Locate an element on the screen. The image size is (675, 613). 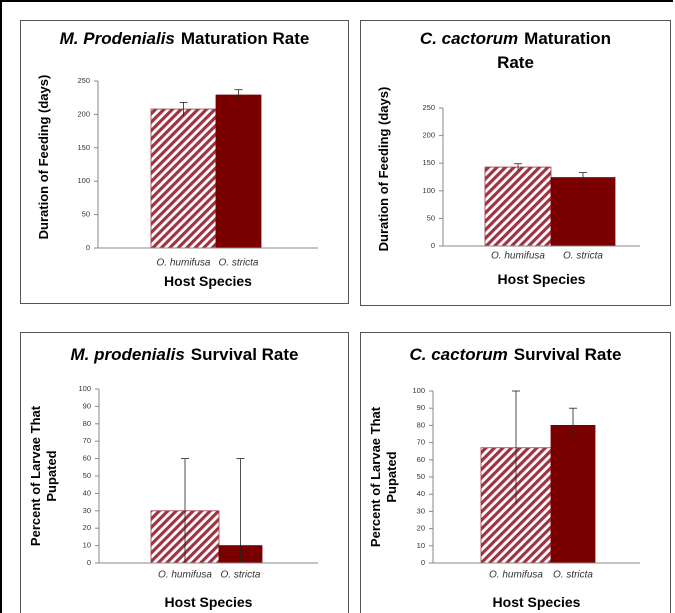
chart-title: M. Prodenialis Maturation Rate is located at coordinates (185, 39).